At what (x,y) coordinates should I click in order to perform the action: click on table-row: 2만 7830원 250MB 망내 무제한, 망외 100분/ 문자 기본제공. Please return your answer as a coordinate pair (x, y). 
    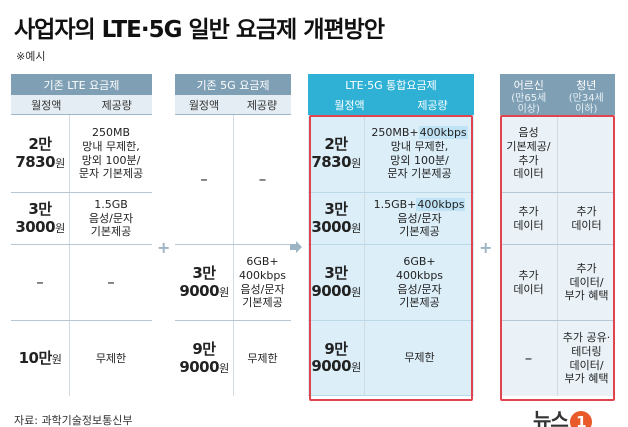
    Looking at the image, I should click on (81, 154).